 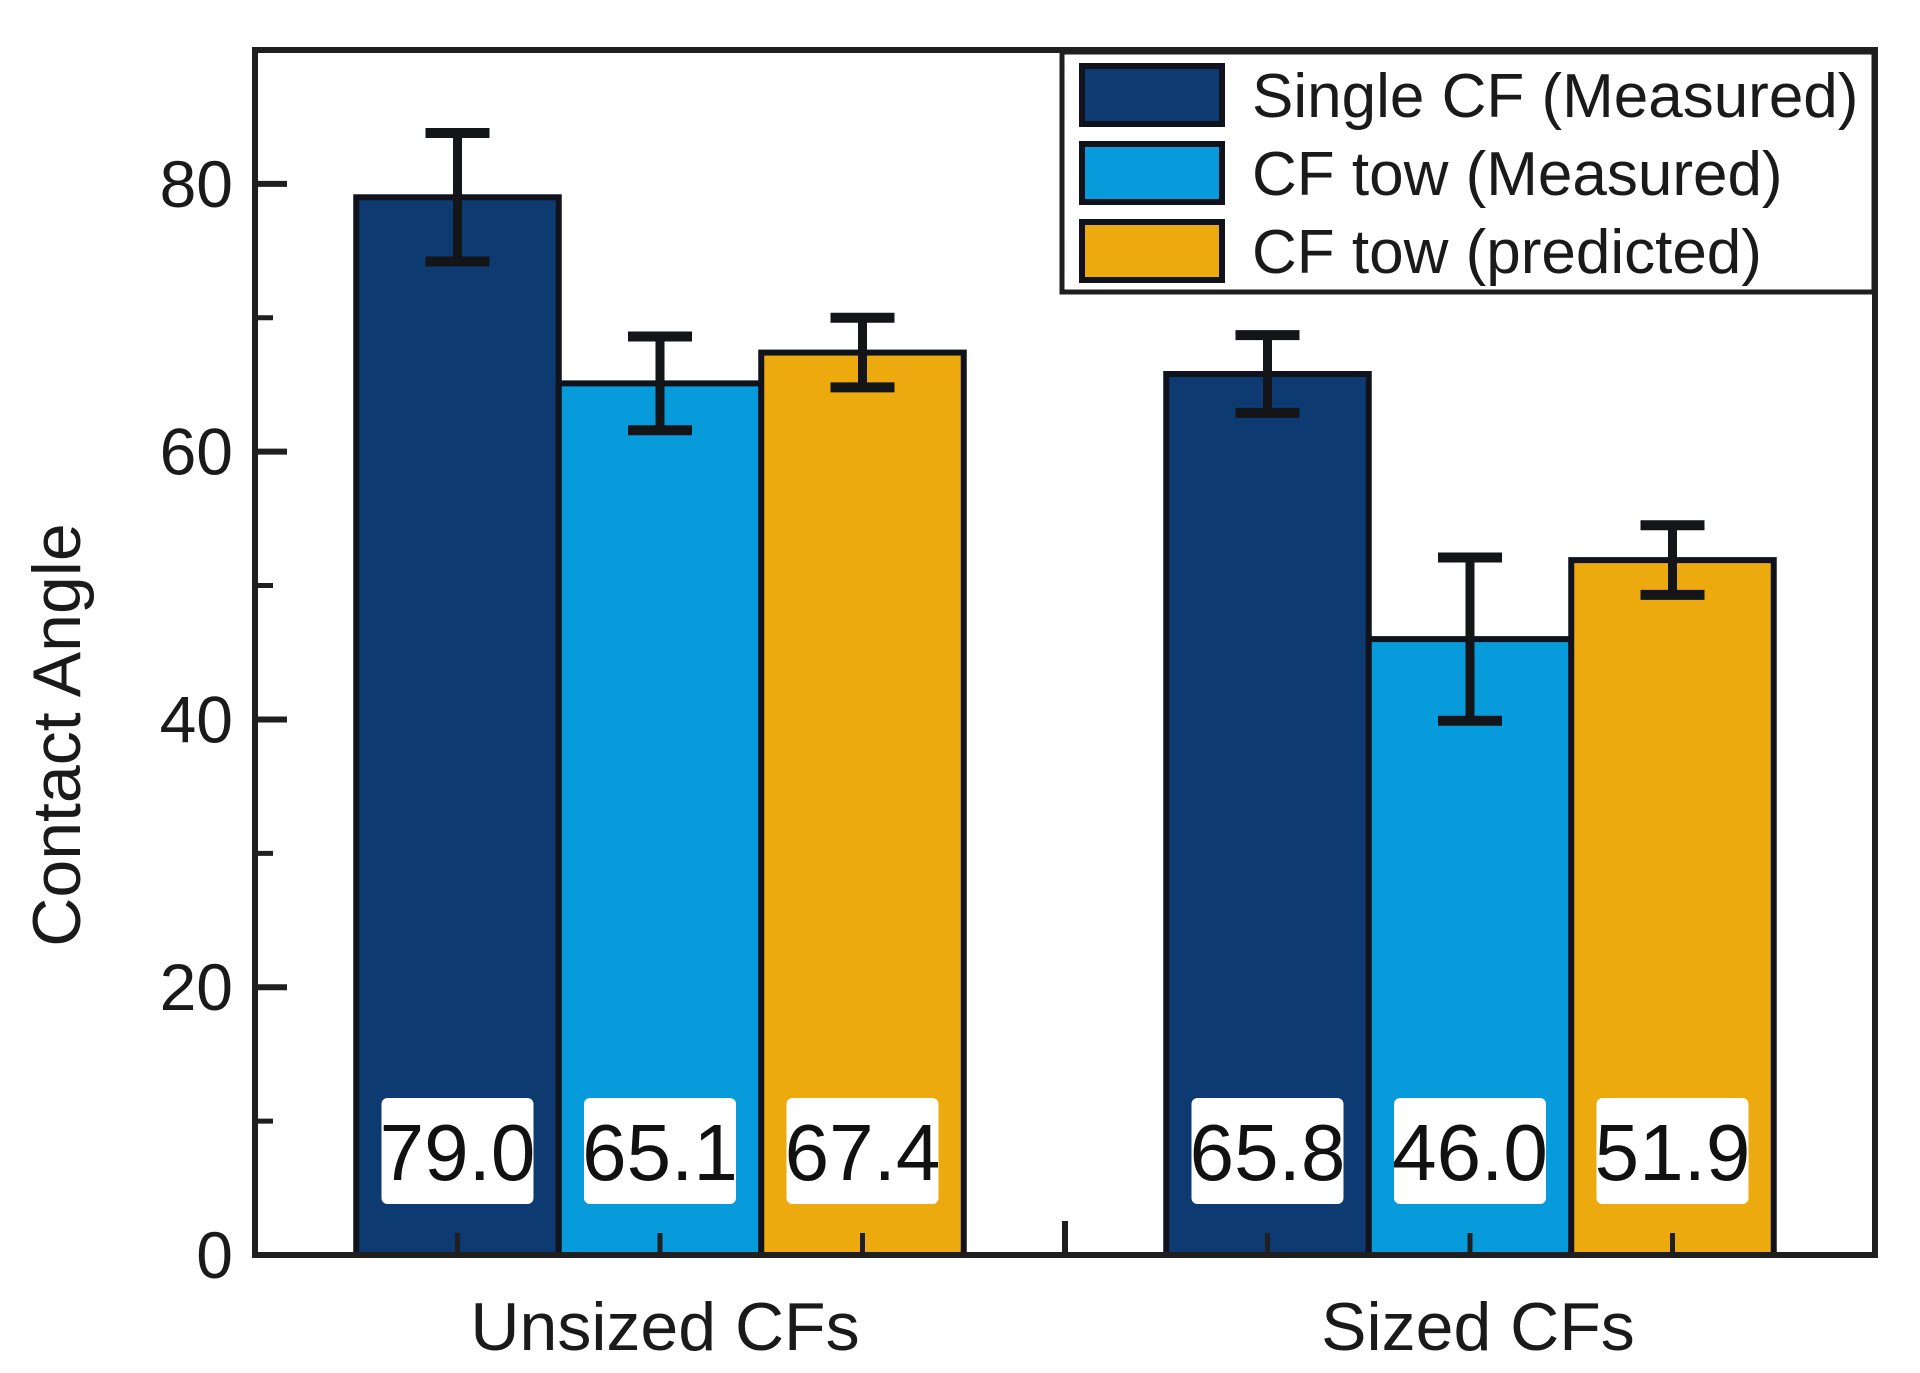 What do you see at coordinates (1517, 174) in the screenshot?
I see `legend-label-cf-tow-measured: CF tow (Measured)` at bounding box center [1517, 174].